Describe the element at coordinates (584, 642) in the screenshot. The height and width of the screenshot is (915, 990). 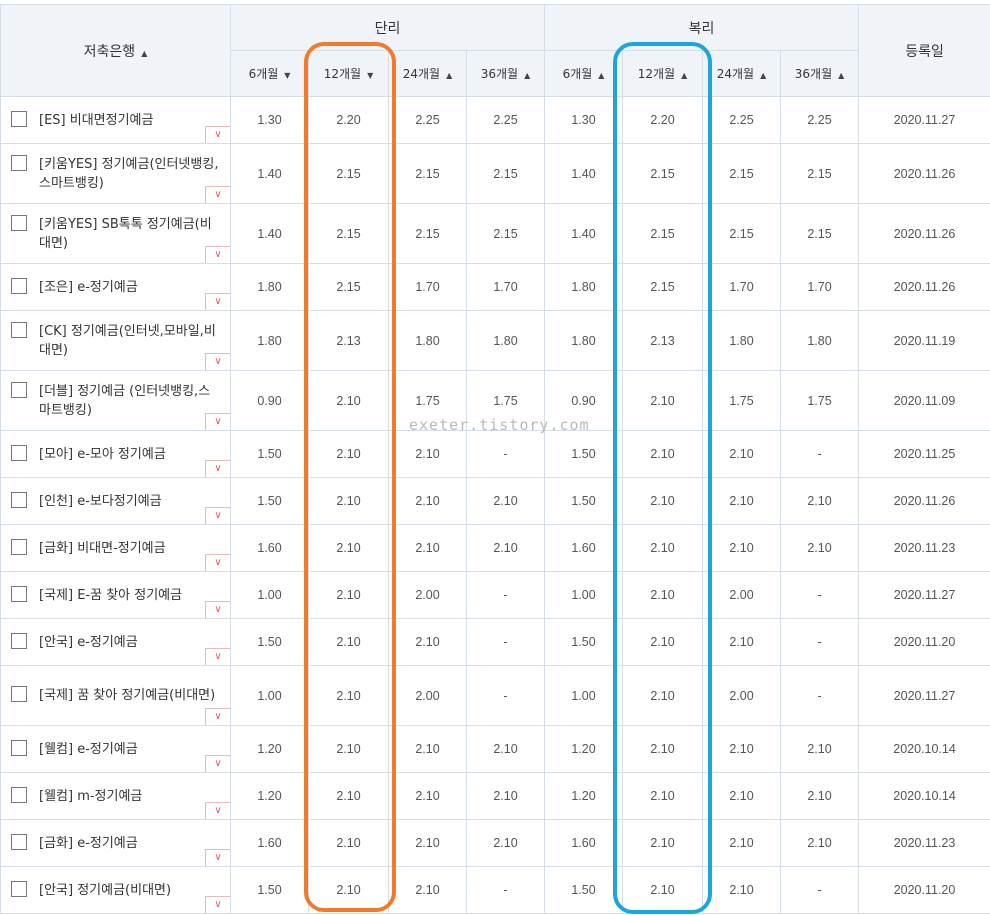
I see `compound-rate-cell: 1.50` at that location.